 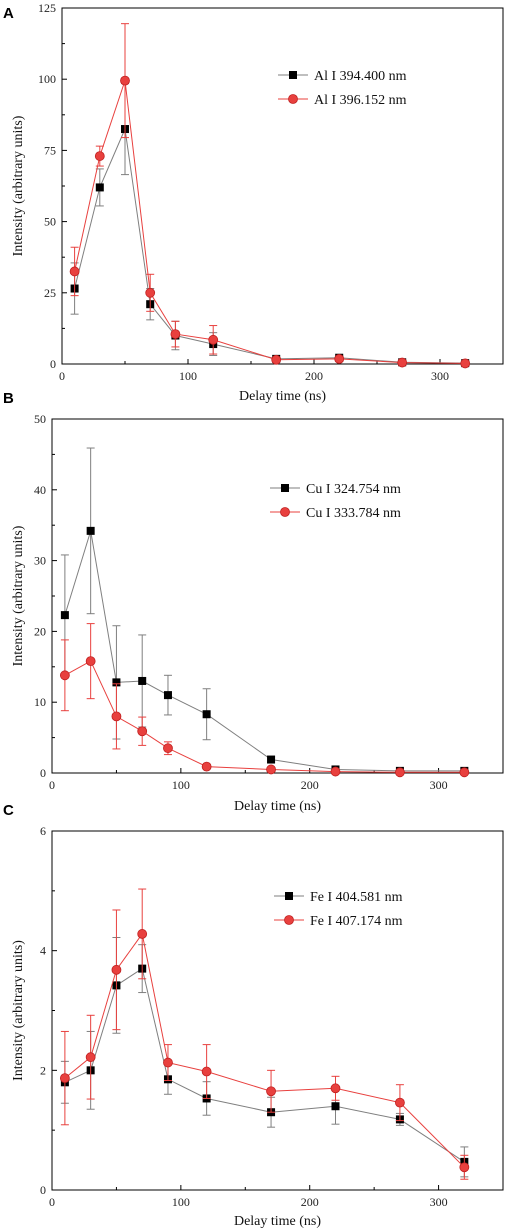 I want to click on legend-label: Cu I 324.754 nm, so click(x=353, y=489).